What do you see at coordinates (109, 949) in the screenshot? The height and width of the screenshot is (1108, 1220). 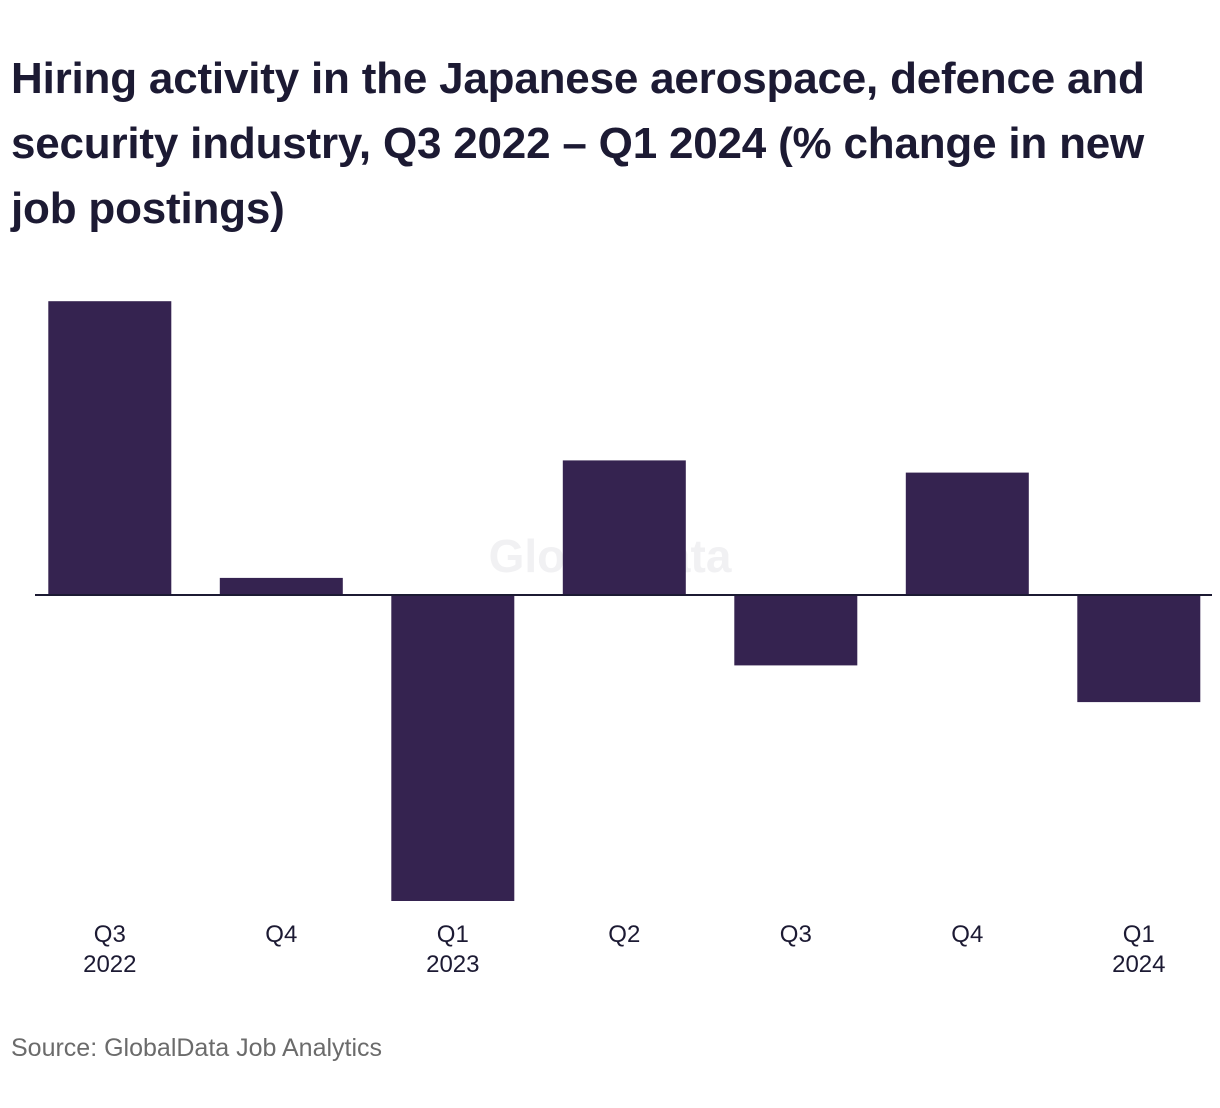 I see `x-tick-label-0: Q3 2022` at bounding box center [109, 949].